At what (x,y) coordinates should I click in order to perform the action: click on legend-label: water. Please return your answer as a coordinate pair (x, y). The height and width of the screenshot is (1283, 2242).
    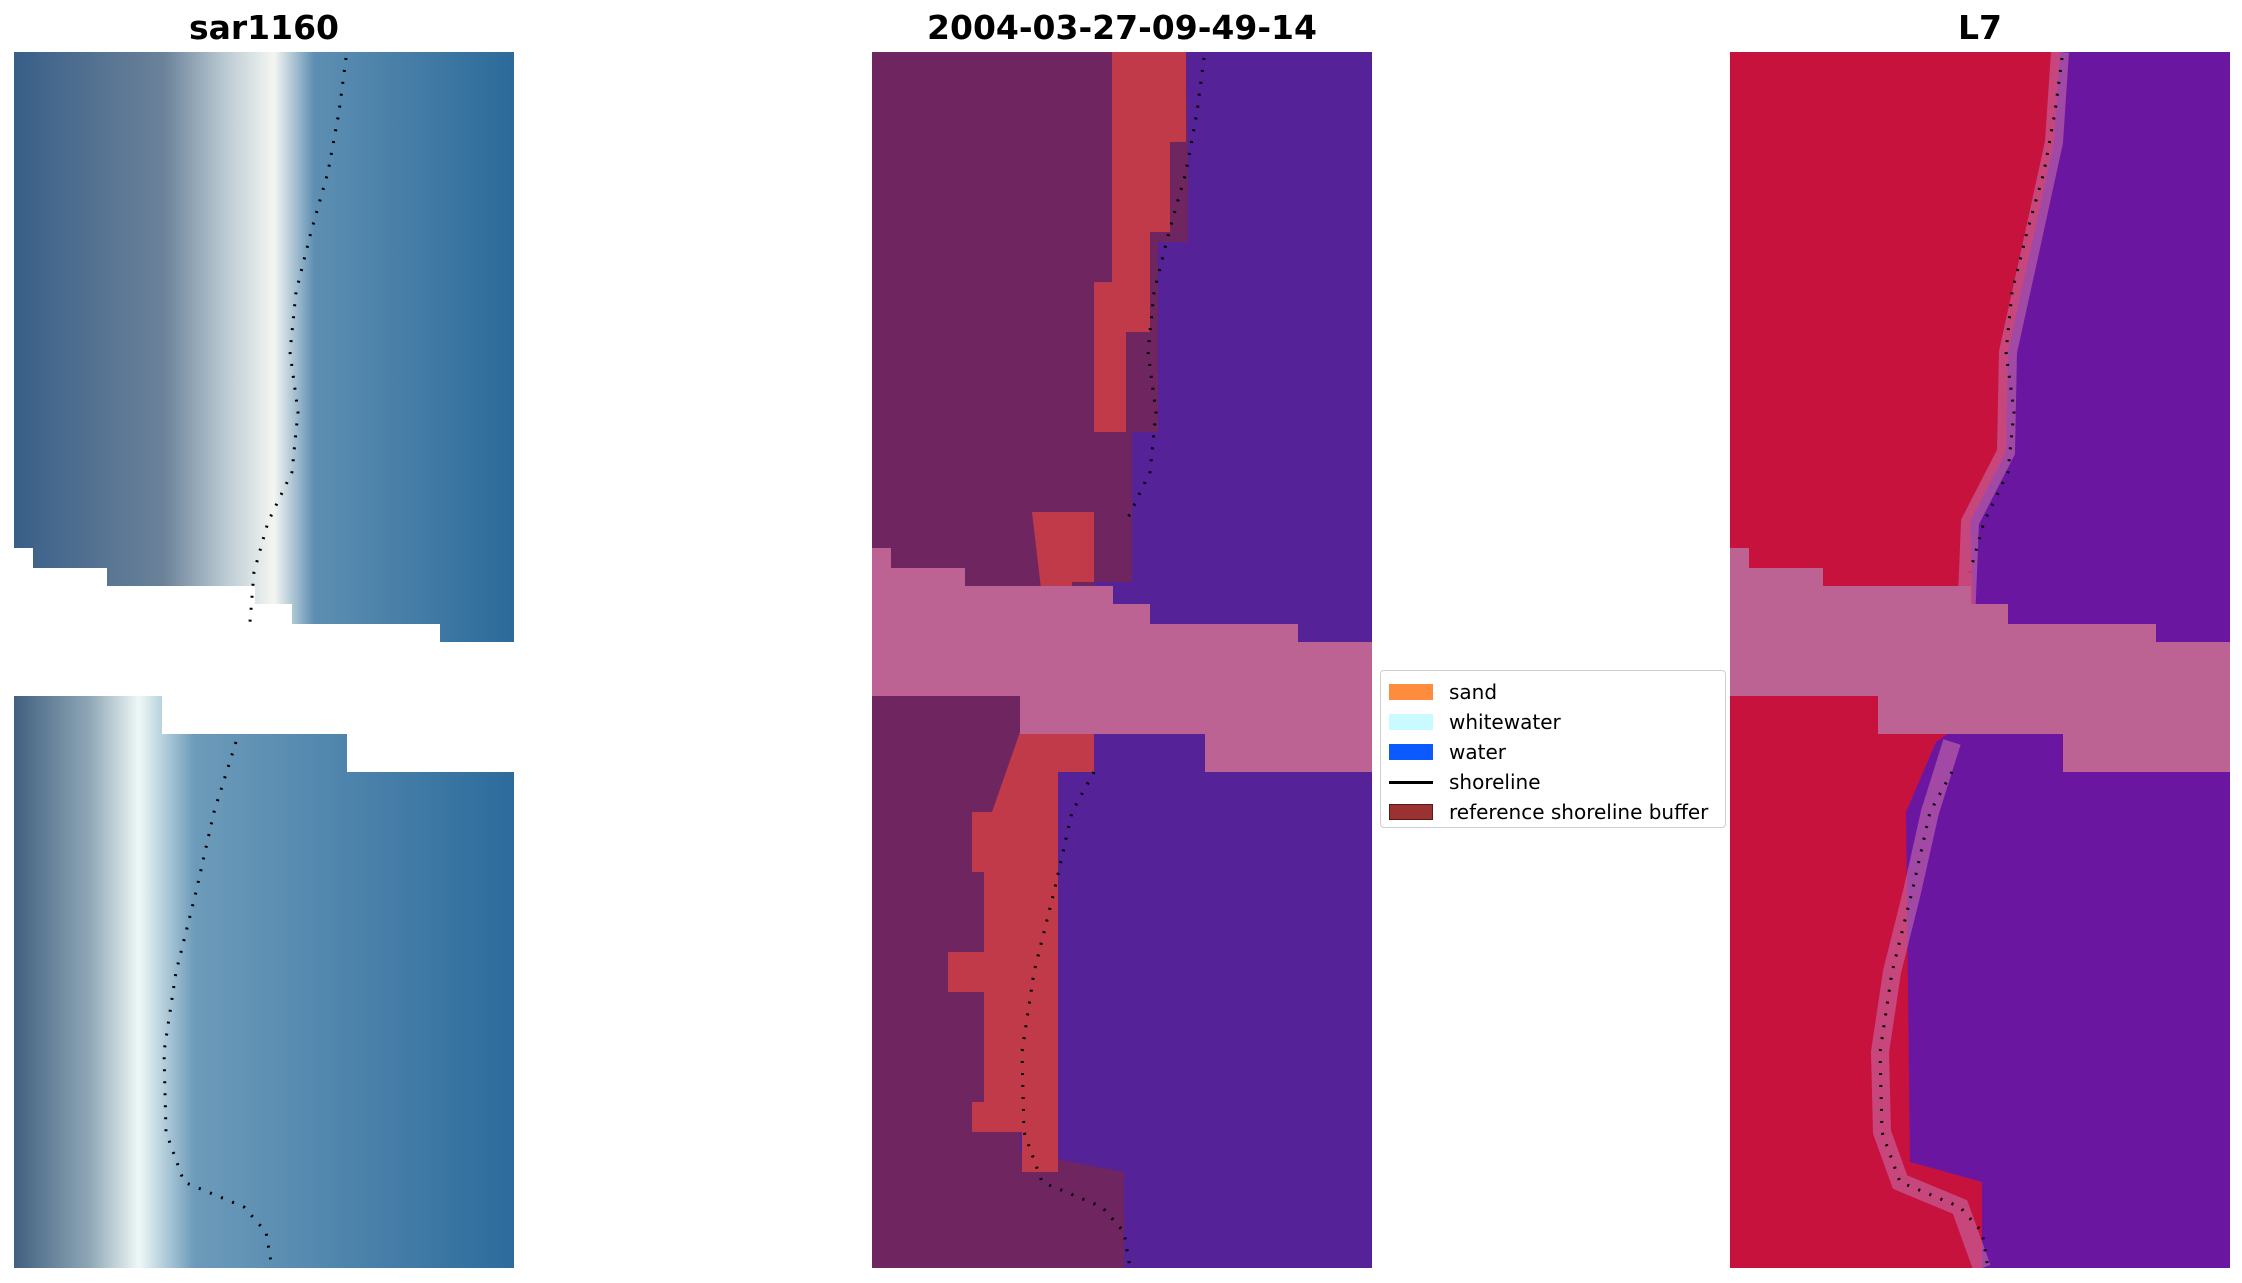
    Looking at the image, I should click on (1477, 752).